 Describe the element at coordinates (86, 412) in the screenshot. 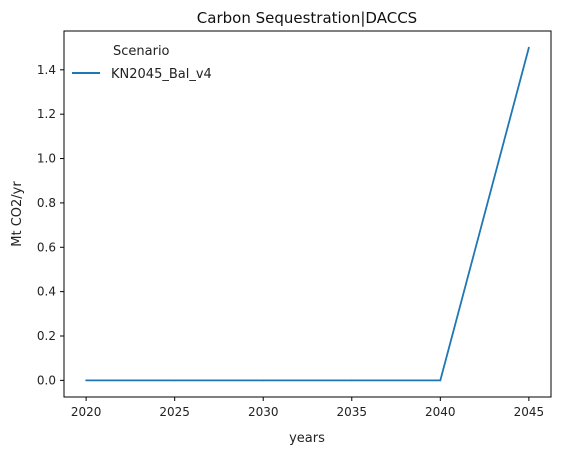

I see `x-tick-label: 2020` at that location.